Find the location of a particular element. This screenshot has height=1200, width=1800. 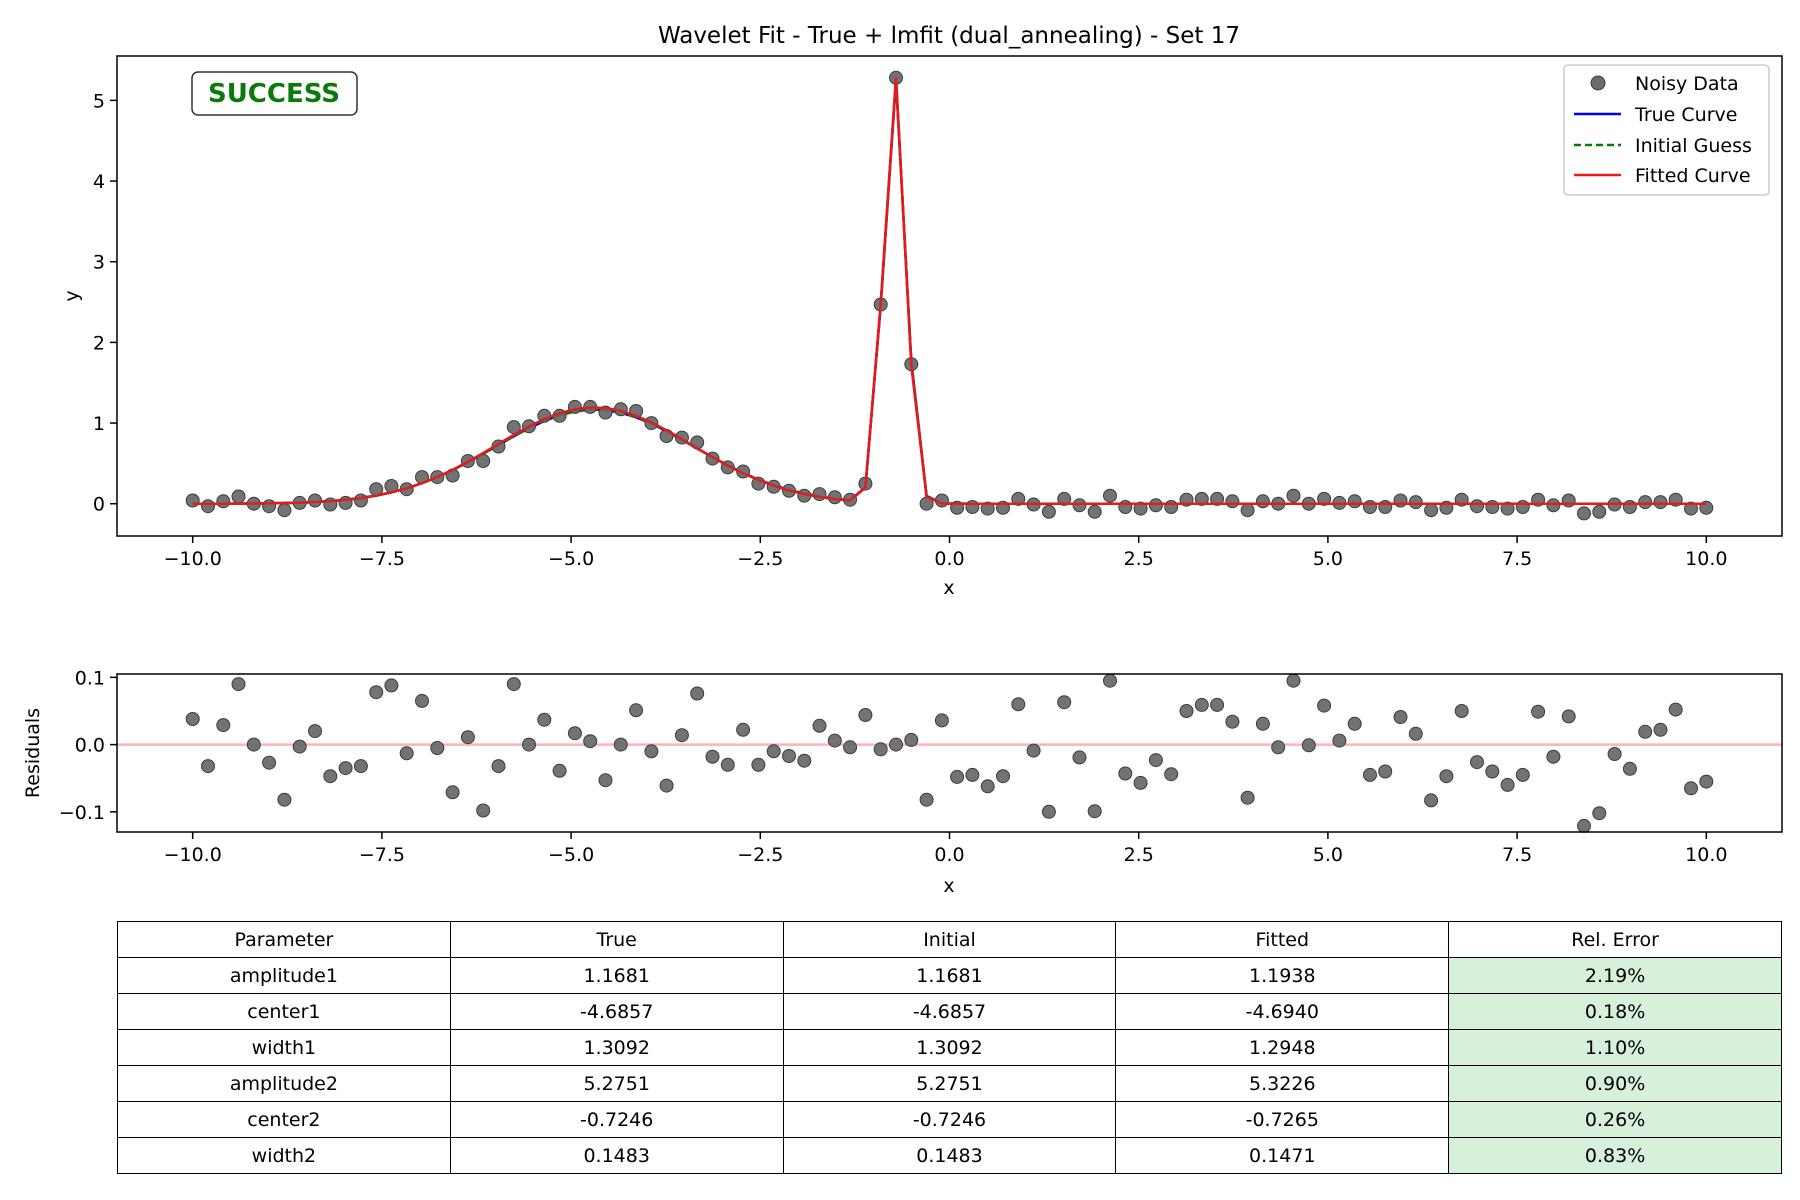

residuals-x-tick-label: −2.5 is located at coordinates (760, 855).